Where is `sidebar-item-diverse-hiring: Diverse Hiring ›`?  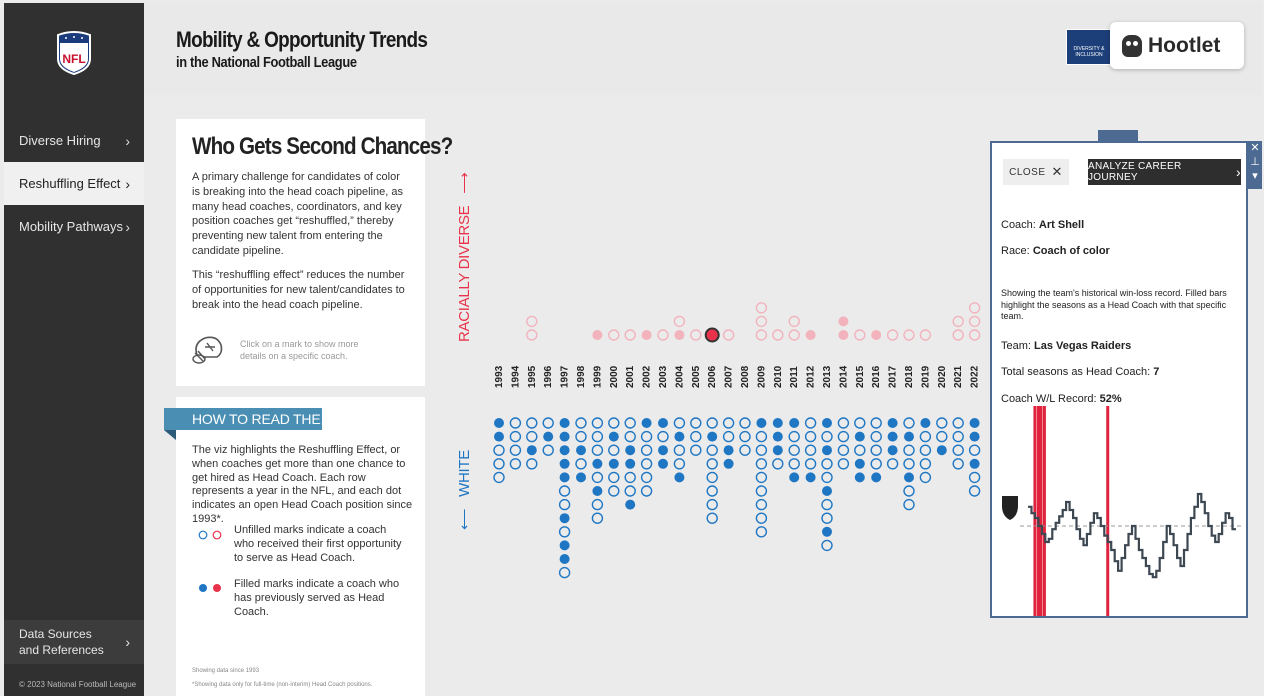
sidebar-item-diverse-hiring: Diverse Hiring › is located at coordinates (74, 140).